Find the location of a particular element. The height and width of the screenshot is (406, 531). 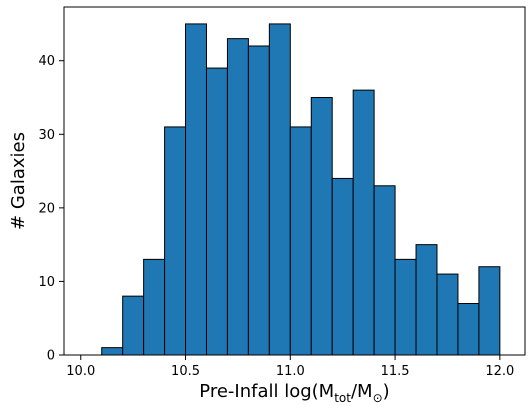

y-axis-ticks: 0 10 20 30 40 is located at coordinates (51, 209).